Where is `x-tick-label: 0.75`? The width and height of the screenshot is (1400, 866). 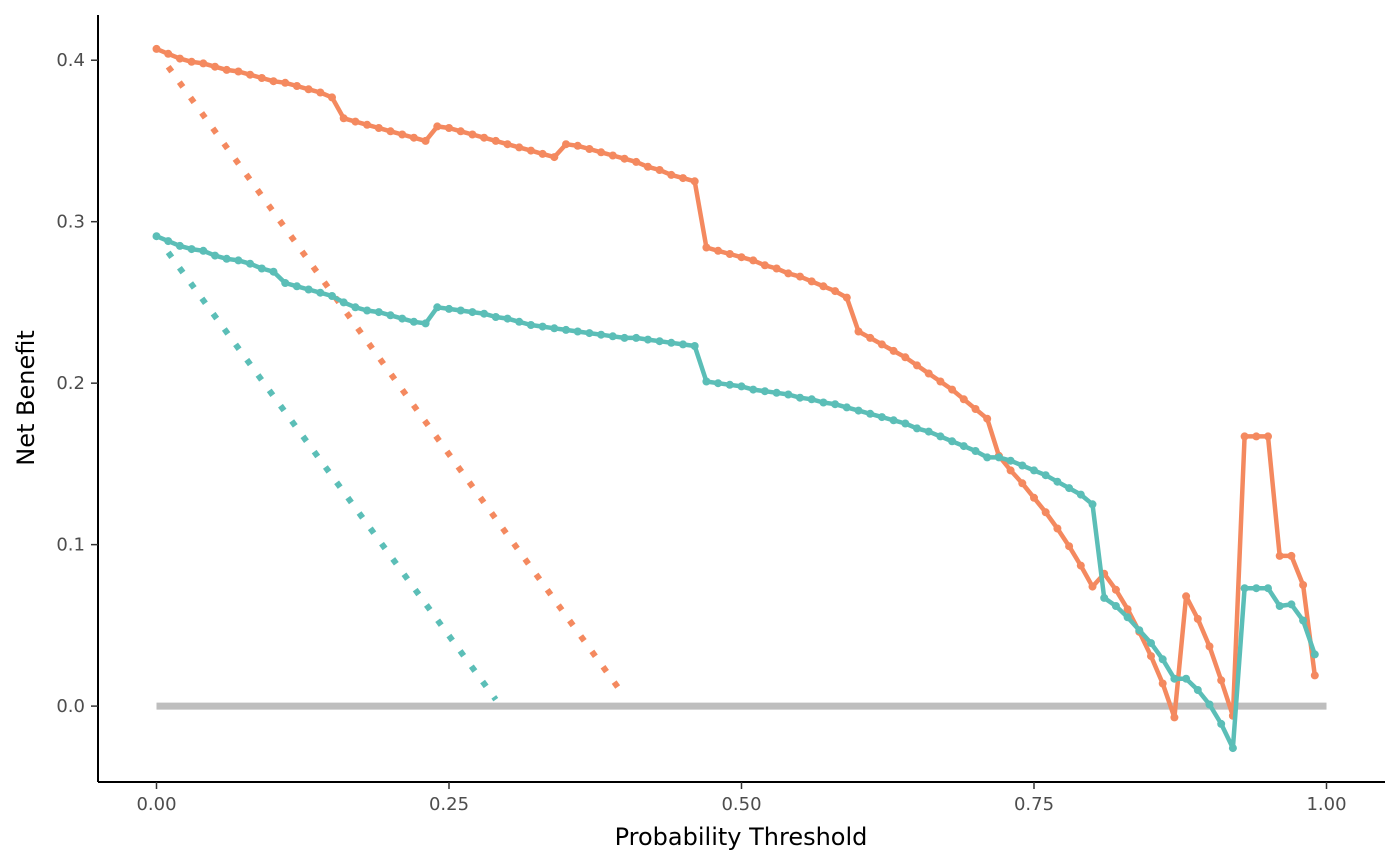
x-tick-label: 0.75 is located at coordinates (1034, 804).